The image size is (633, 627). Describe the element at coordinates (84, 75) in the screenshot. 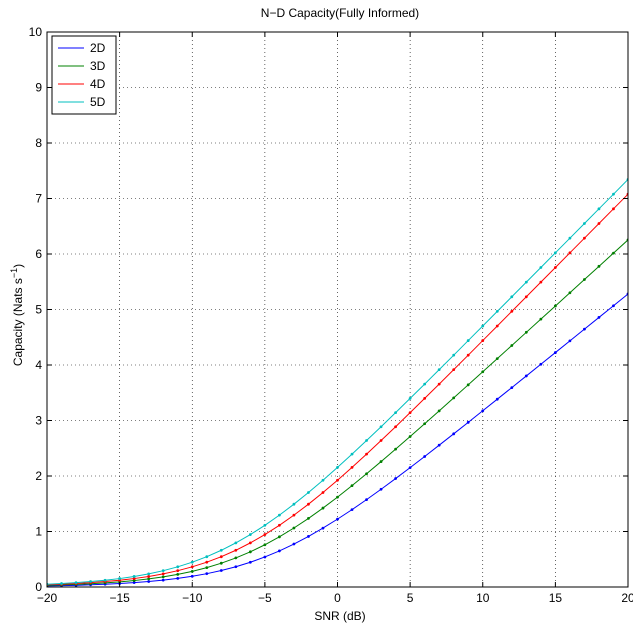

I see `legend-box` at that location.